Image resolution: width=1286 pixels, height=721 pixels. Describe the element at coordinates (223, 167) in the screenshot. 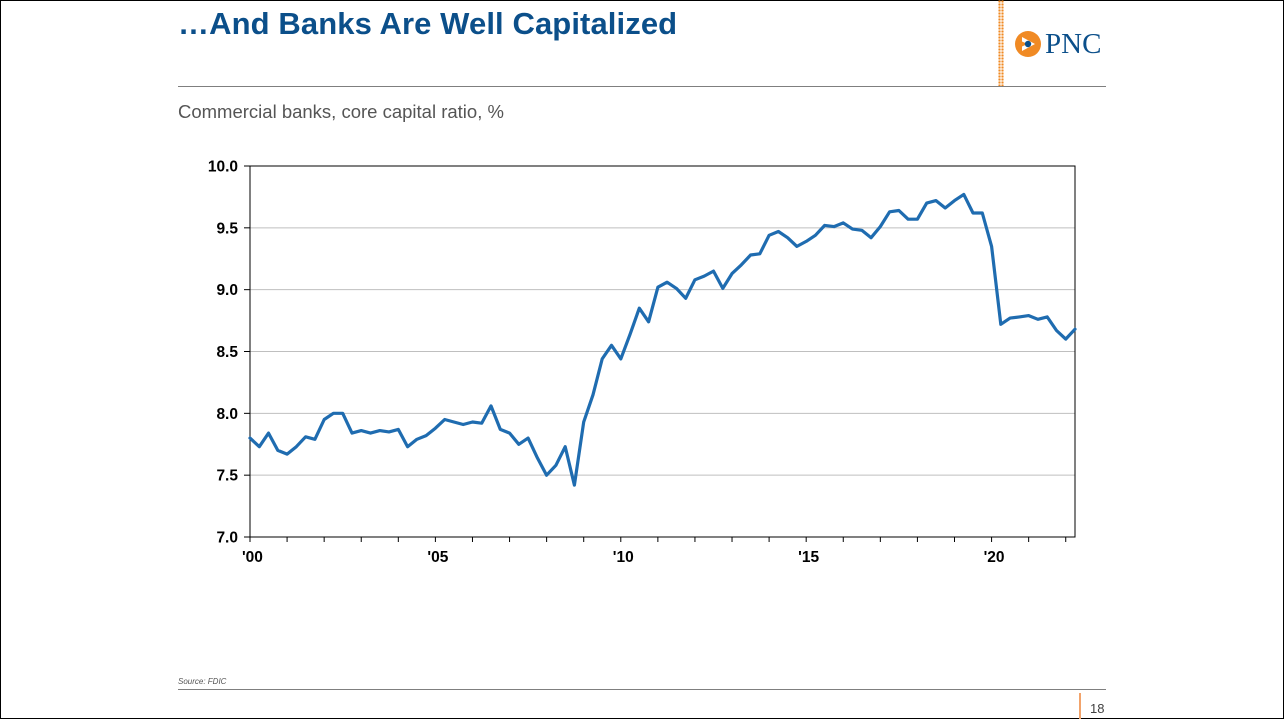

I see `y-tick-label: 10.0` at that location.